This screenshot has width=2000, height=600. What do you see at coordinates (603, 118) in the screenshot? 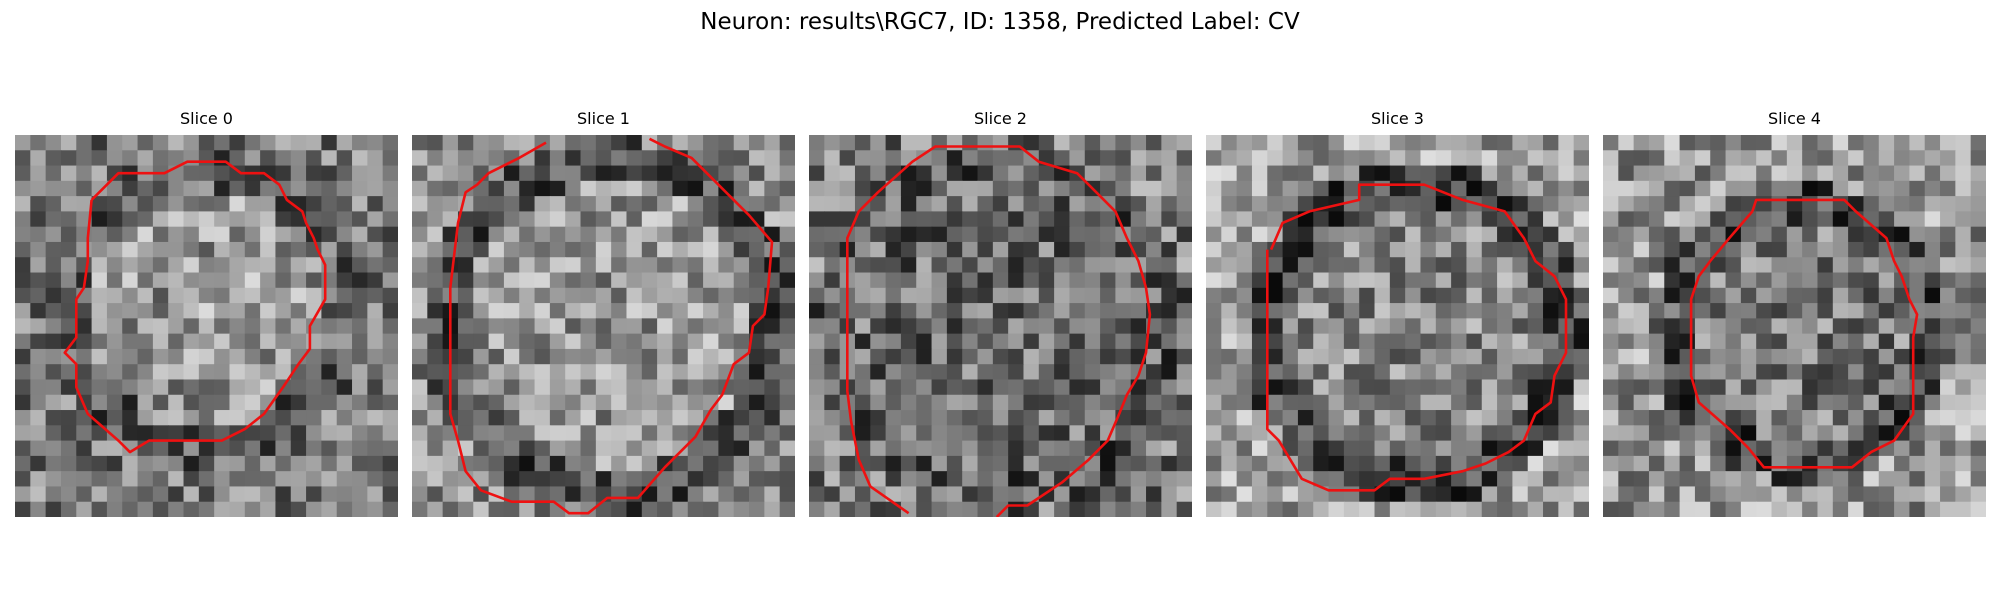
I see `slice-title: Slice 1` at bounding box center [603, 118].